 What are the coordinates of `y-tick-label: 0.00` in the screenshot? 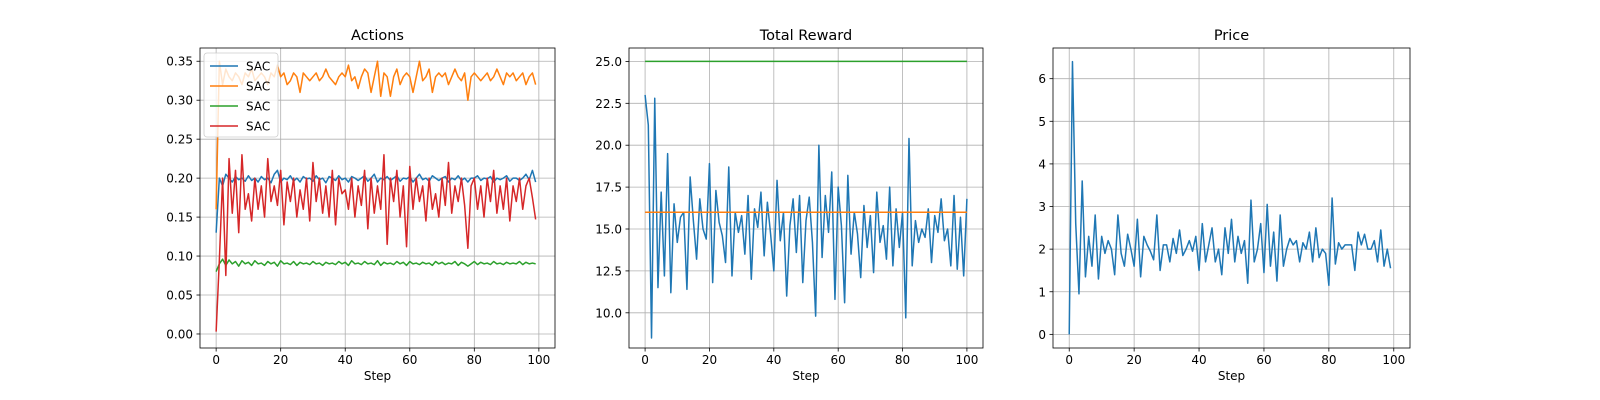 It's located at (179, 334).